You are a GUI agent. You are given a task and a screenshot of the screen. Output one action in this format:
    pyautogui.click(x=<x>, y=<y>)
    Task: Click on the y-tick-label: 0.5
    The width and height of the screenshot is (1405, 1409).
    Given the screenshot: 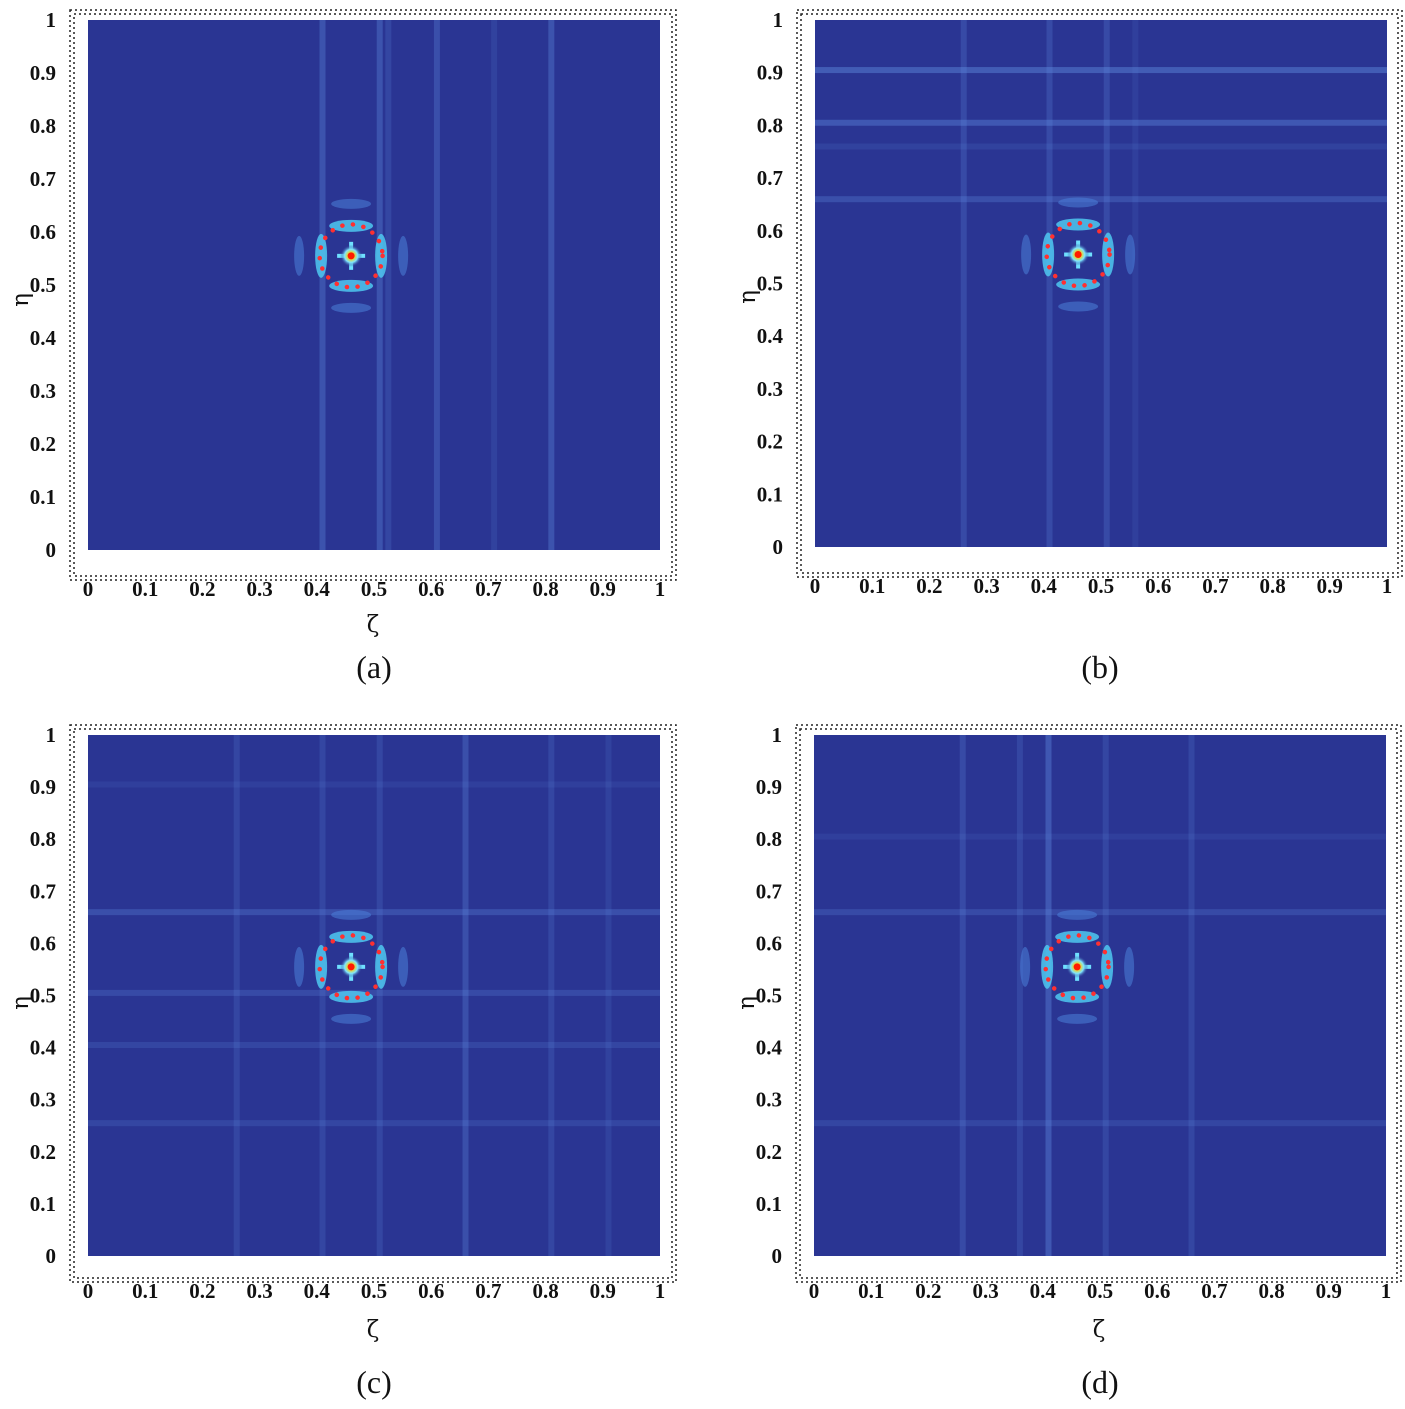 What is the action you would take?
    pyautogui.click(x=770, y=284)
    